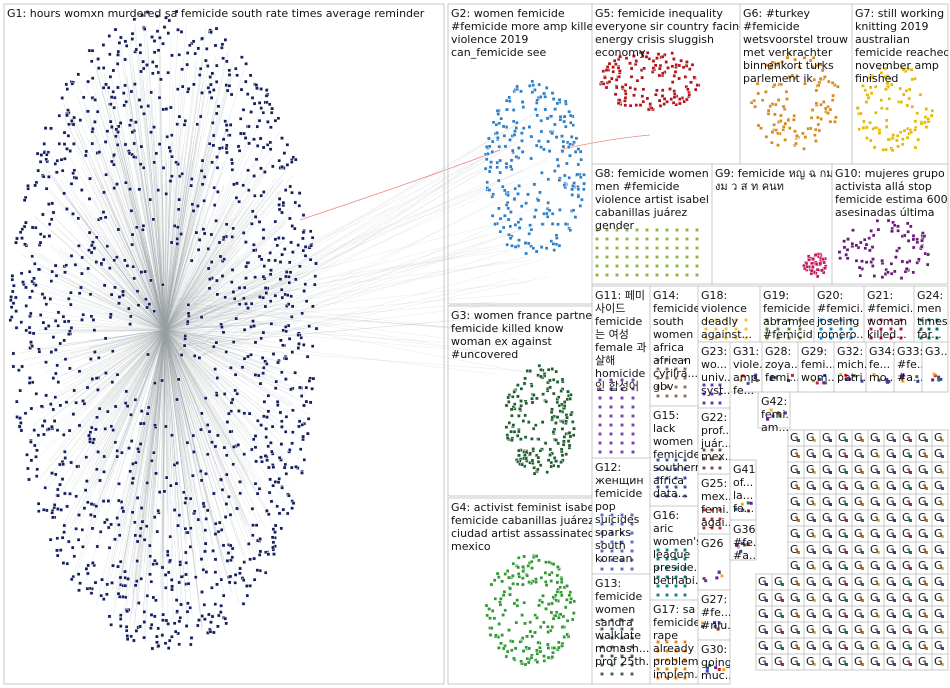 The height and width of the screenshot is (688, 950). Describe the element at coordinates (632, 524) in the screenshot. I see `node-g12` at that location.